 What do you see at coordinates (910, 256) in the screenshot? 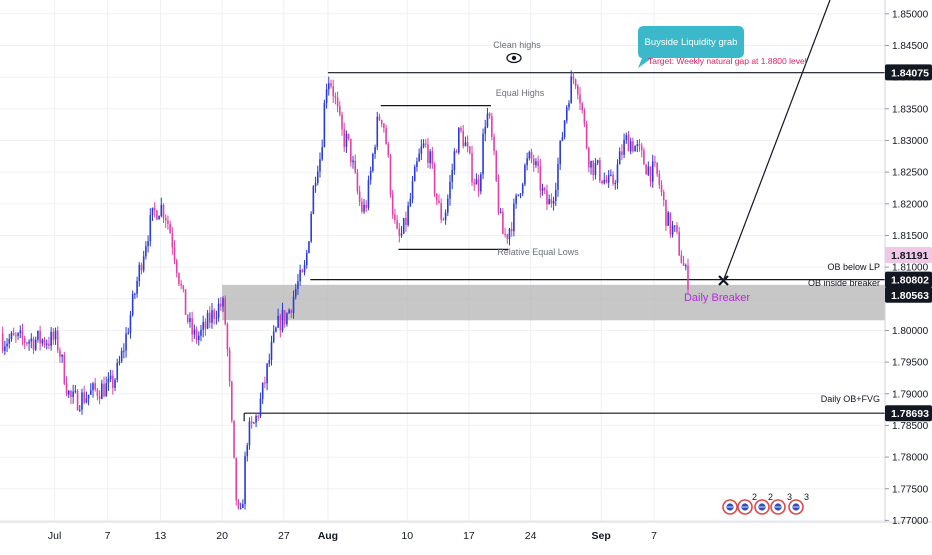
I see `price-tag-label: 1.81191` at bounding box center [910, 256].